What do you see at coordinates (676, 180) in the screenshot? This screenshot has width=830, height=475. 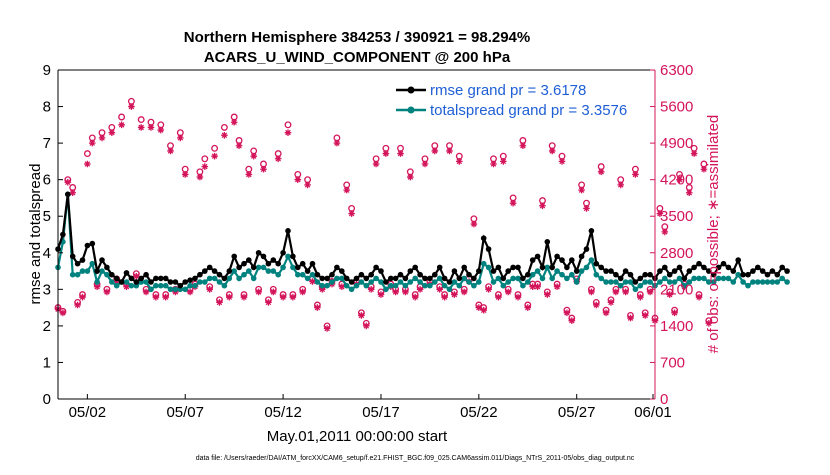 I see `y-right-tick-label: 4200` at bounding box center [676, 180].